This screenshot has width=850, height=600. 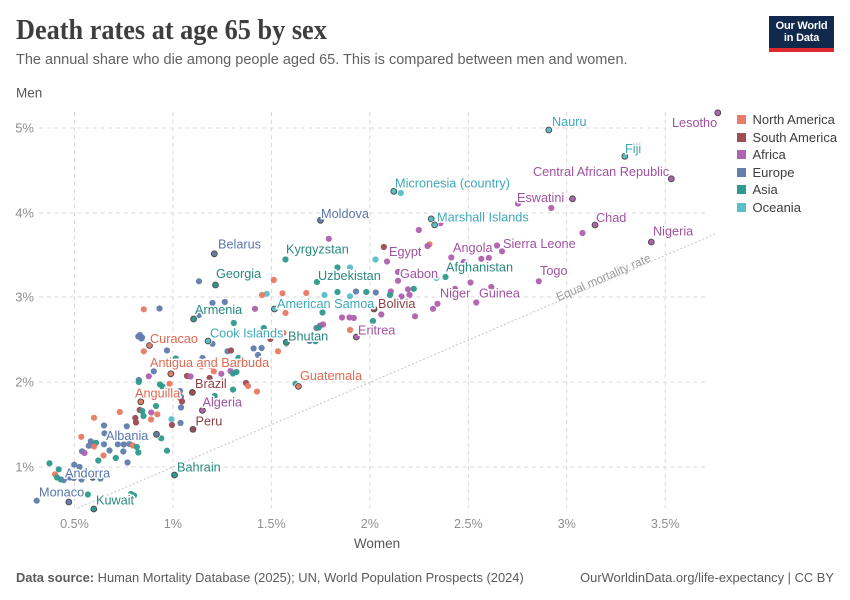 What do you see at coordinates (500, 294) in the screenshot?
I see `svg-text: Guinea` at bounding box center [500, 294].